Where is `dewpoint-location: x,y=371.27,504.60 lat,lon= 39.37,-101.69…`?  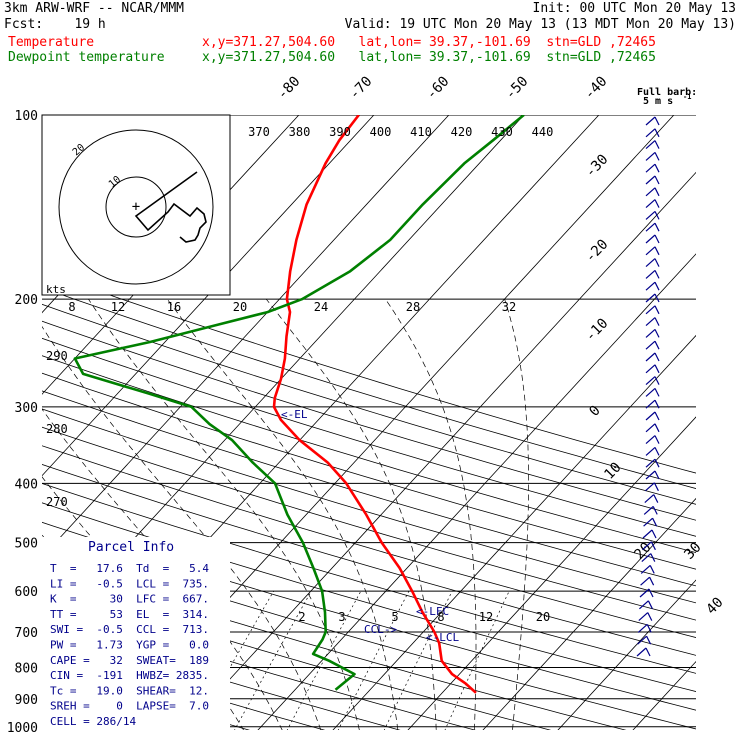
dewpoint-location: x,y=371.27,504.60 lat,lon= 39.37,-101.69… is located at coordinates (429, 57).